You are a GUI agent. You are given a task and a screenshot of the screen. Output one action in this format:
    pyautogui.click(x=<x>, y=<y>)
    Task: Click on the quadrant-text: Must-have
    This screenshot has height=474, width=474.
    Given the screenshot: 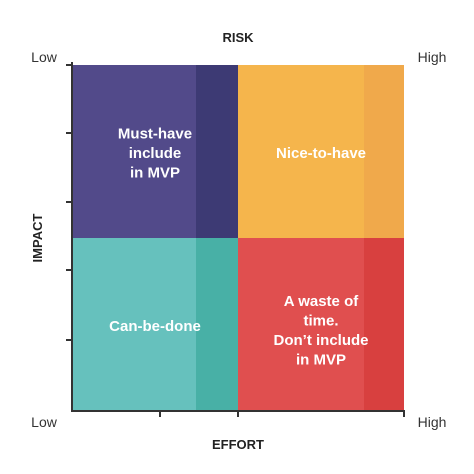 What is the action you would take?
    pyautogui.click(x=155, y=134)
    